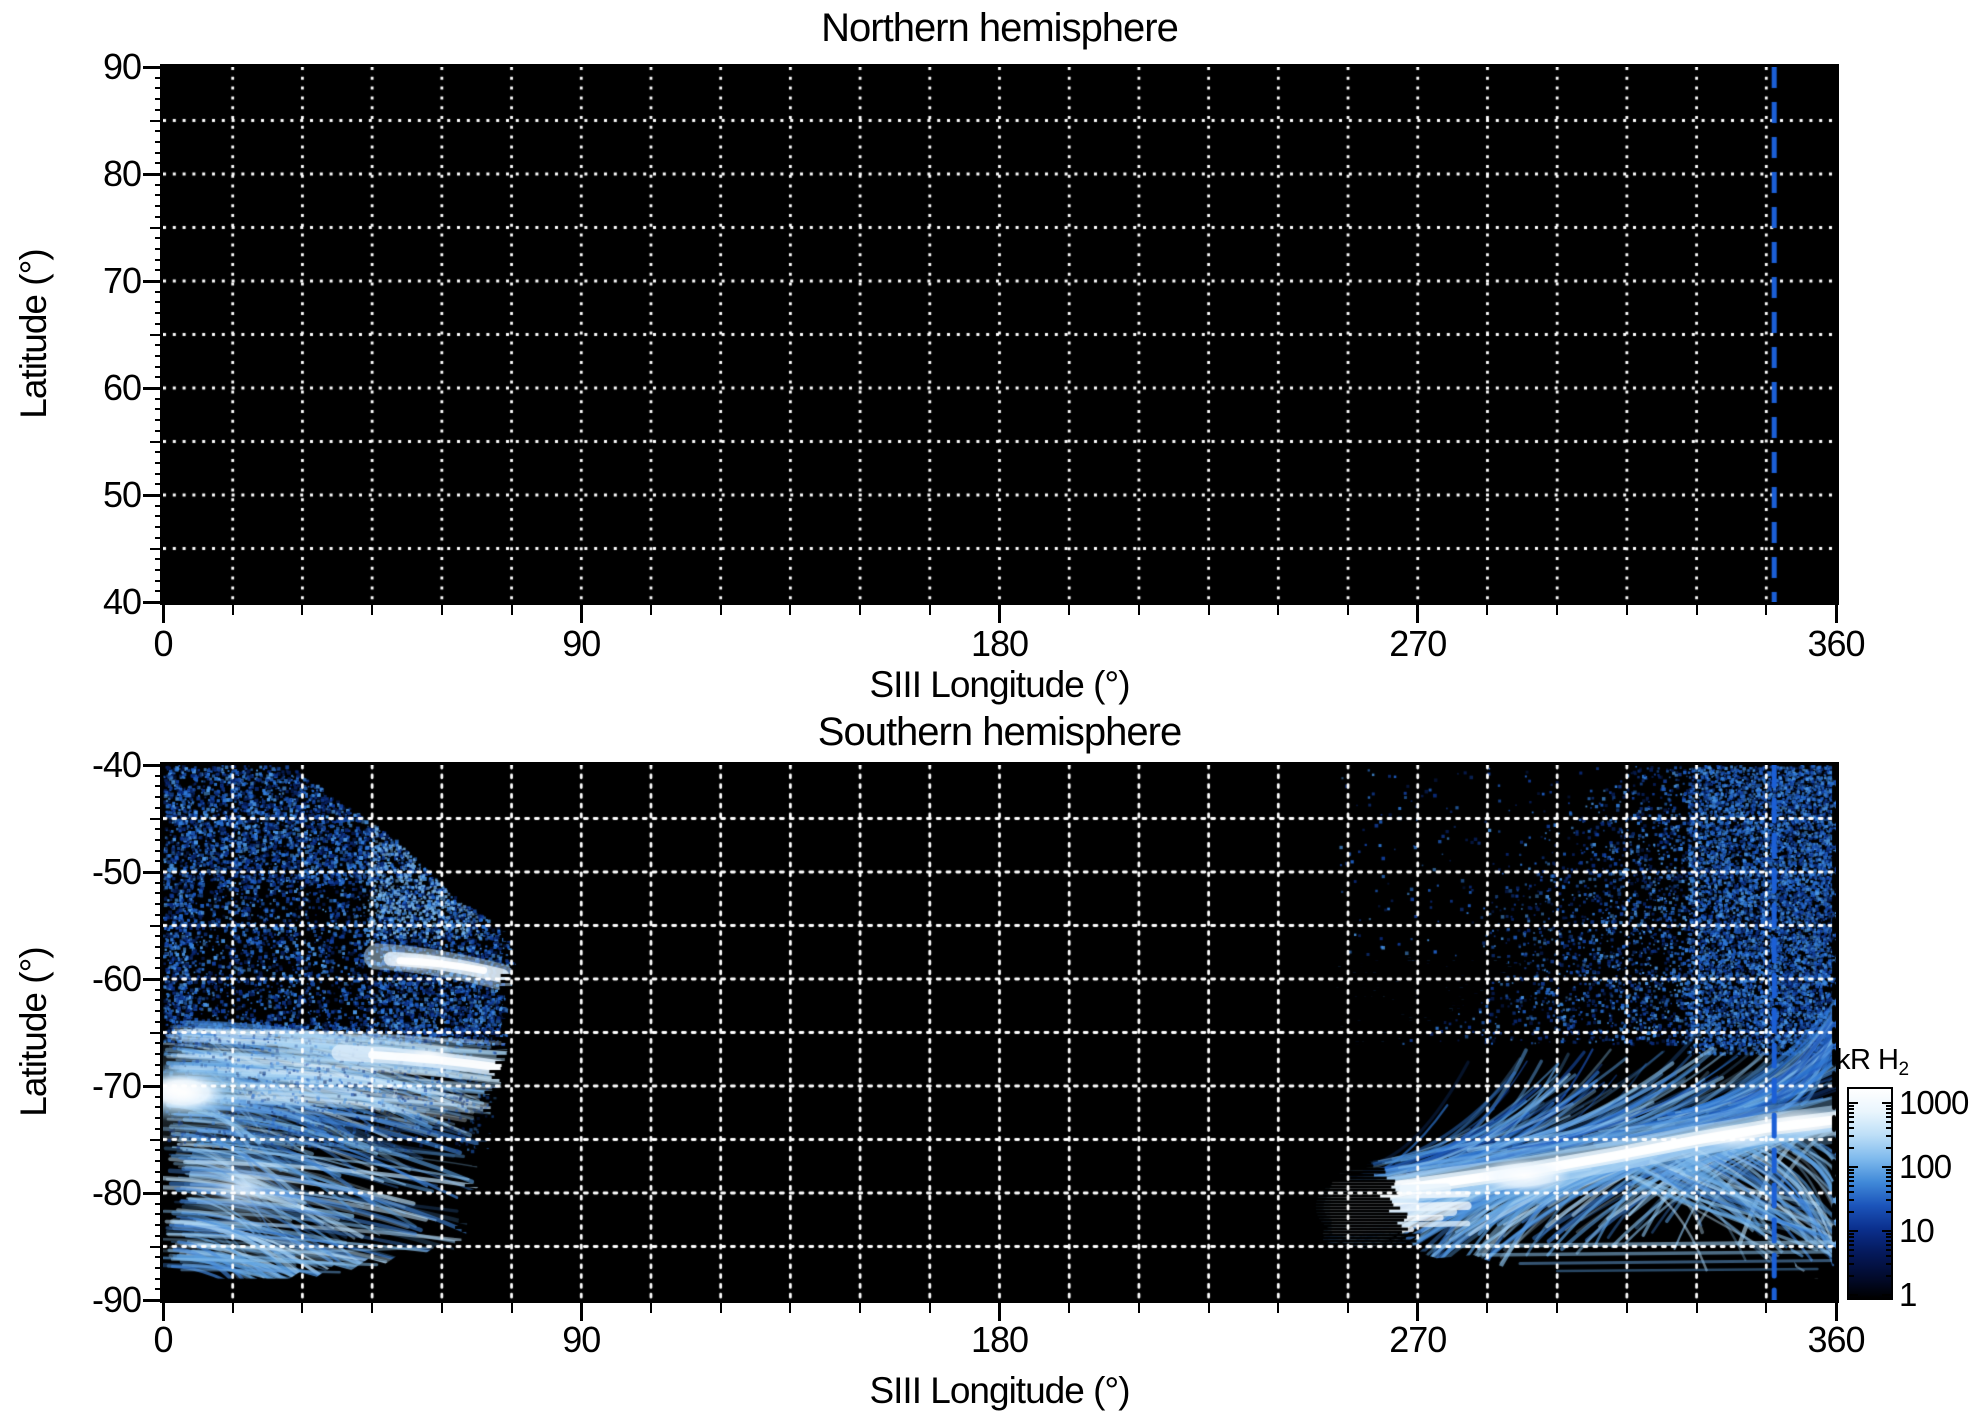 Image resolution: width=1983 pixels, height=1423 pixels. Describe the element at coordinates (116, 764) in the screenshot. I see `y-tick-label: -40` at that location.